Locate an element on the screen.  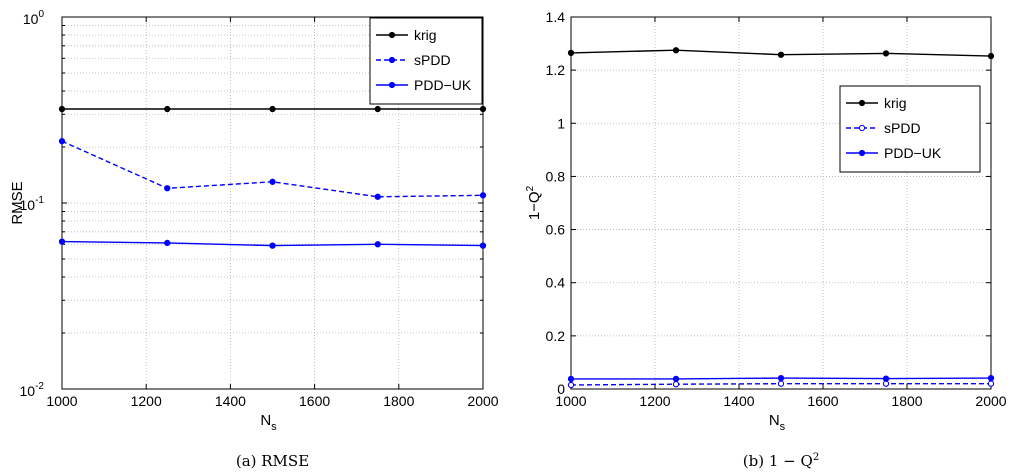
y-tick-label: 0 is located at coordinates (561, 389).